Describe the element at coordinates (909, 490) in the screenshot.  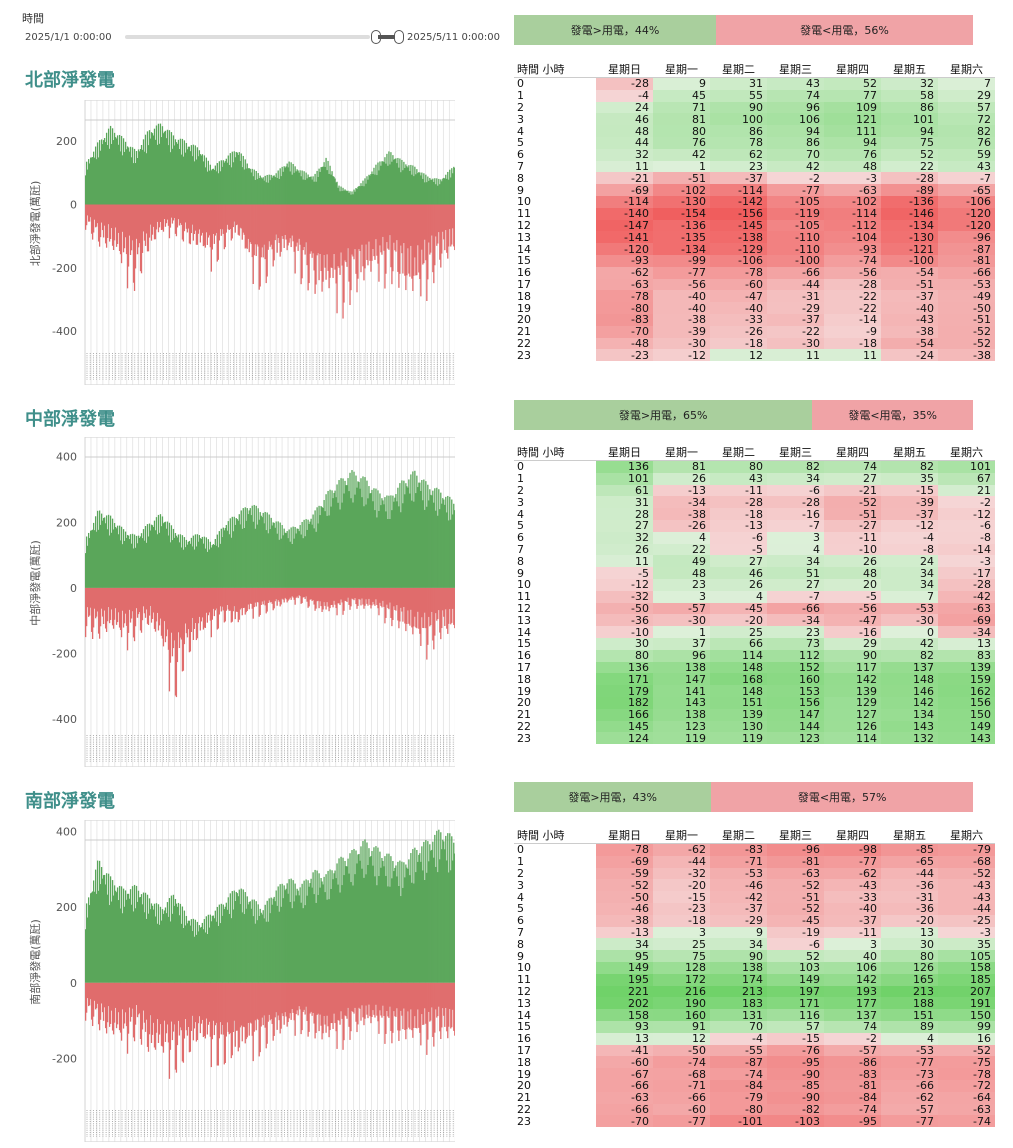
I see `value-cell: -15` at that location.